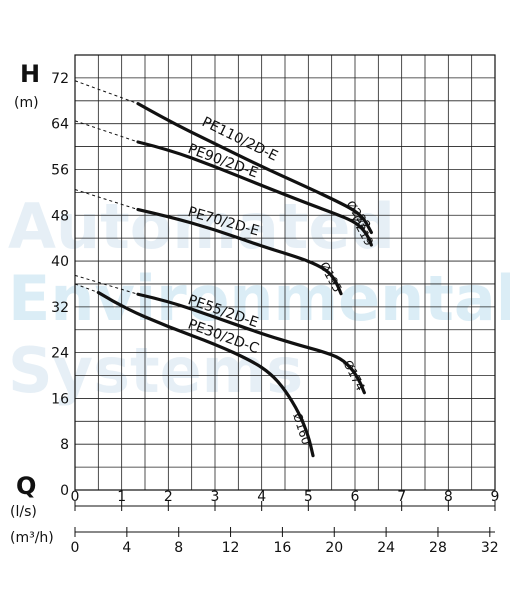 This screenshot has height=605, width=510. Describe the element at coordinates (60, 399) in the screenshot. I see `y-tick-label: 16` at that location.